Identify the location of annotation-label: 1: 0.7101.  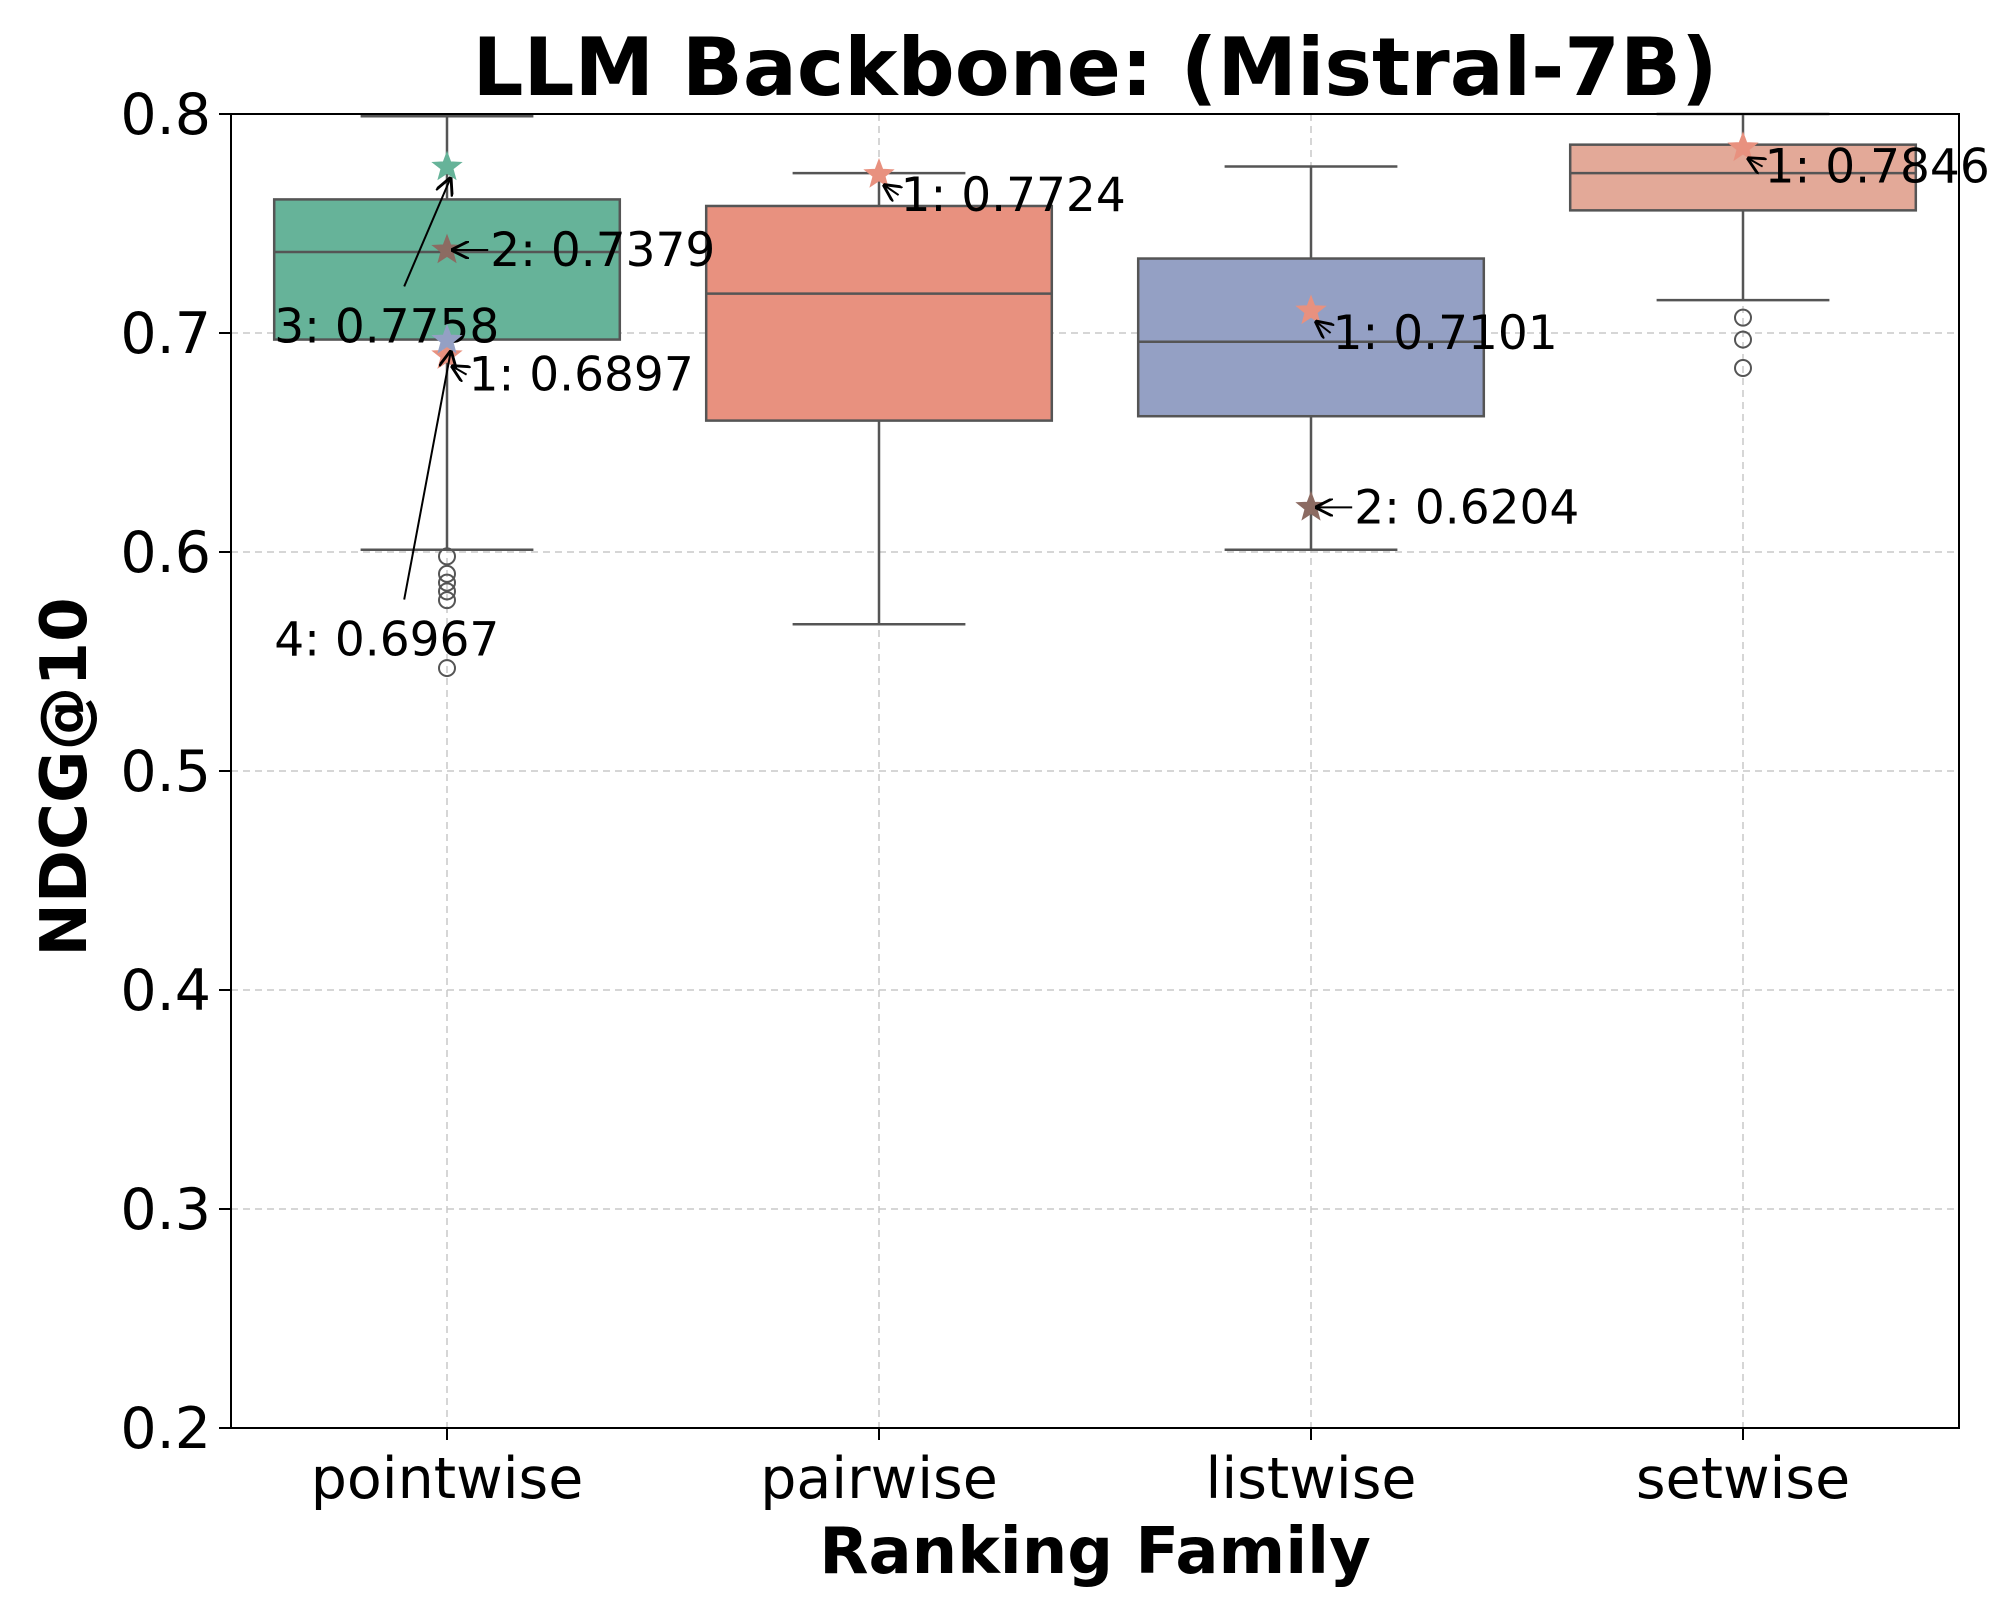
(1445, 333).